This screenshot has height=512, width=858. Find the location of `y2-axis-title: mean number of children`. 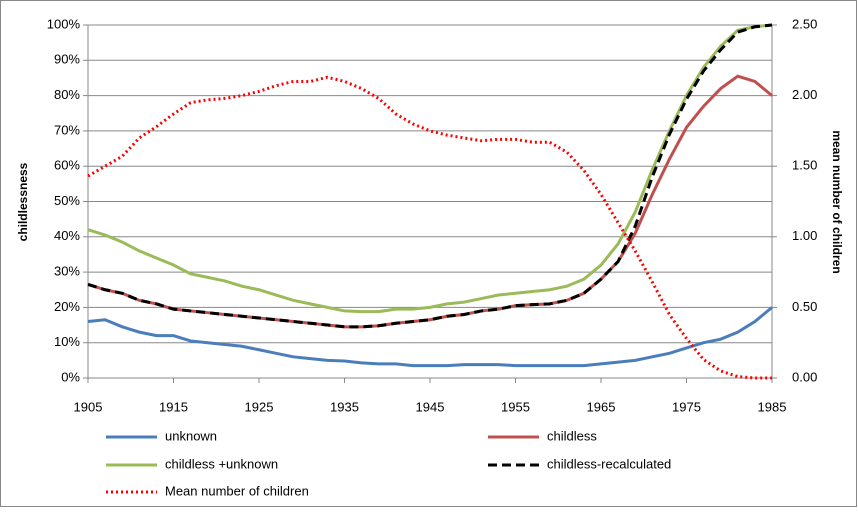

y2-axis-title: mean number of children is located at coordinates (837, 201).